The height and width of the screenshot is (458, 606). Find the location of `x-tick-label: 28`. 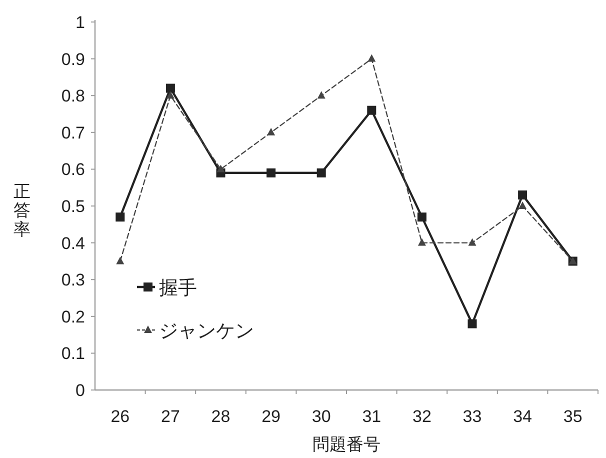

x-tick-label: 28 is located at coordinates (220, 416).